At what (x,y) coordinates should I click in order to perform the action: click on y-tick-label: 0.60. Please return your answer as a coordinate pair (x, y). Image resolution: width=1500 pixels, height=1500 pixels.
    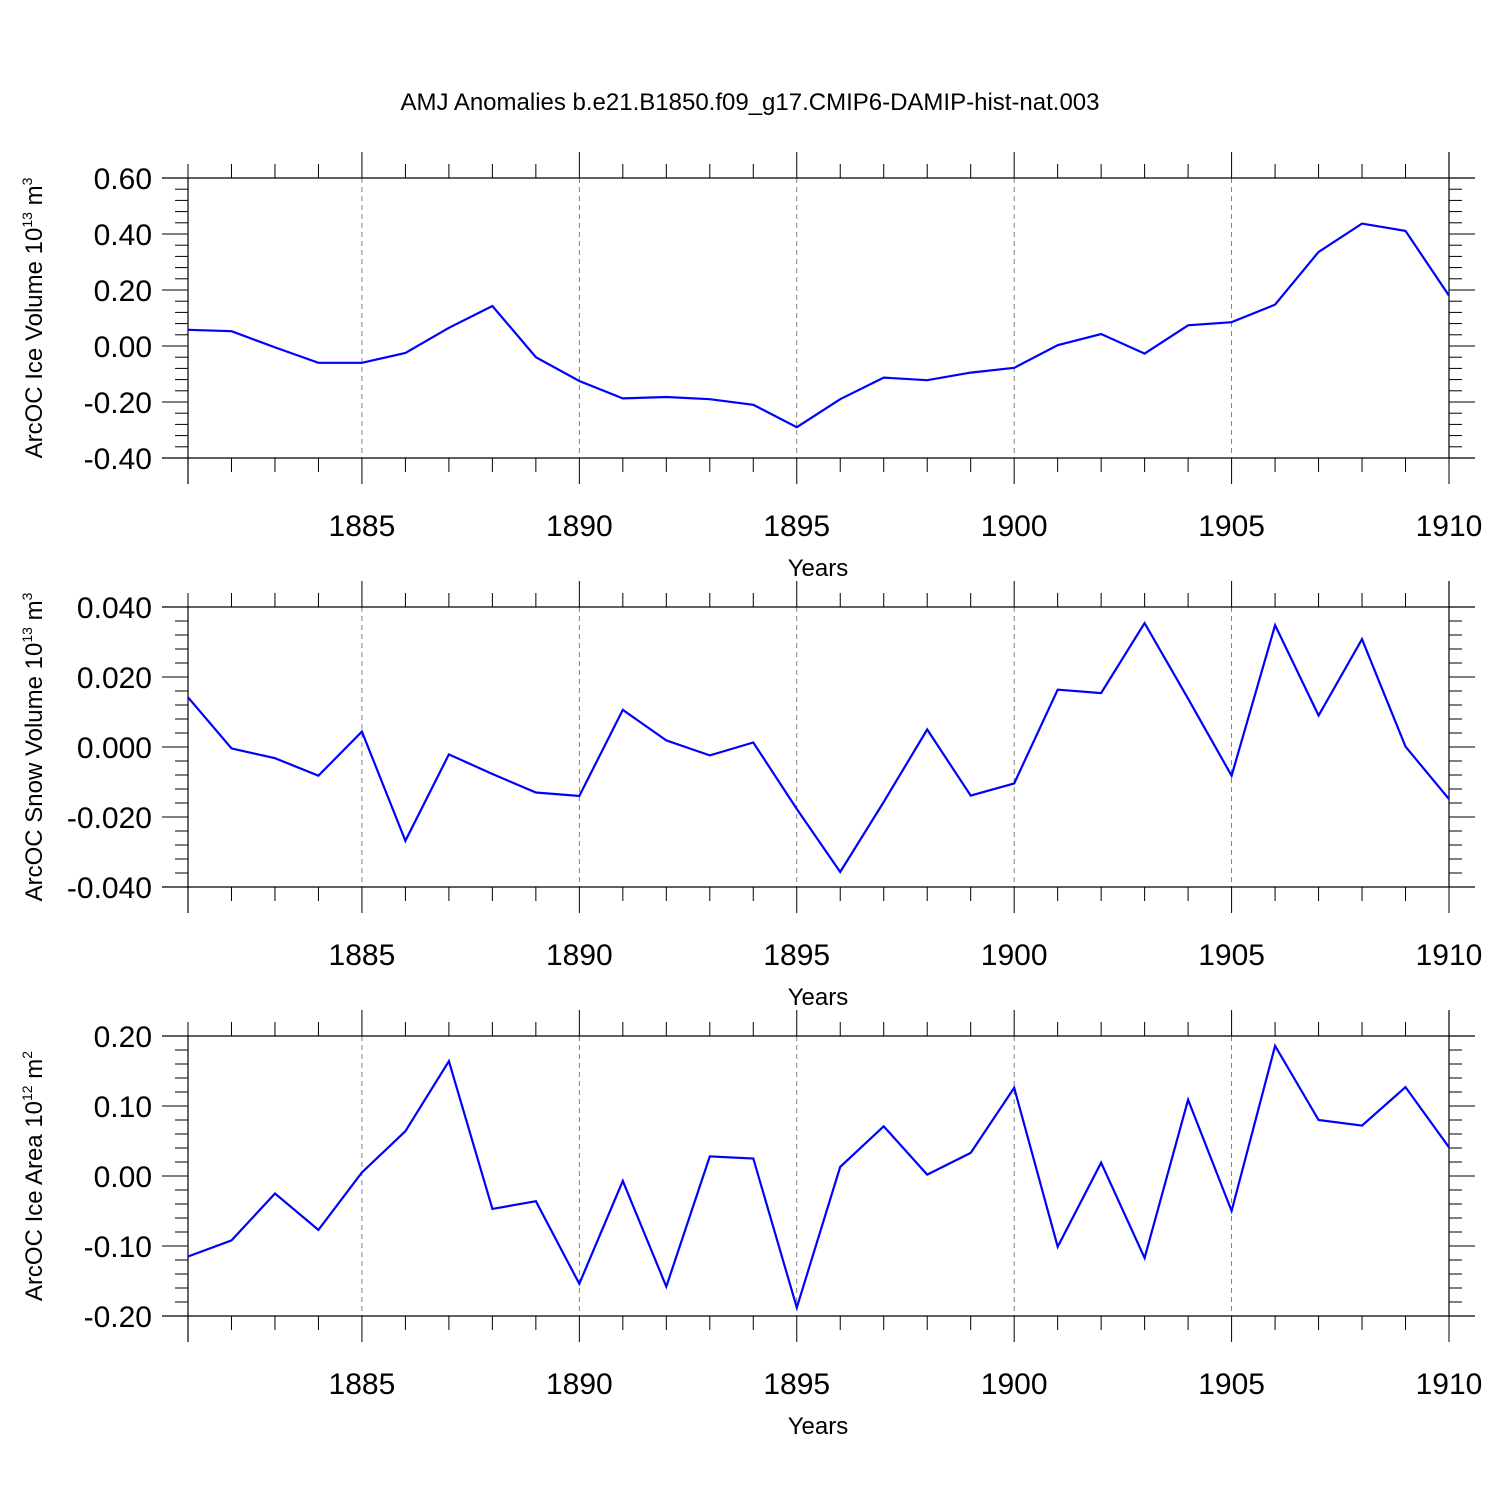
    Looking at the image, I should click on (123, 179).